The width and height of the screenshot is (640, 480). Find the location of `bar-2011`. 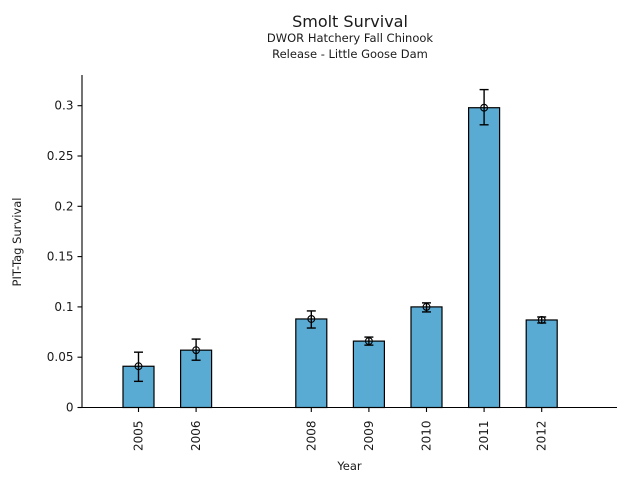

bar-2011 is located at coordinates (484, 258).